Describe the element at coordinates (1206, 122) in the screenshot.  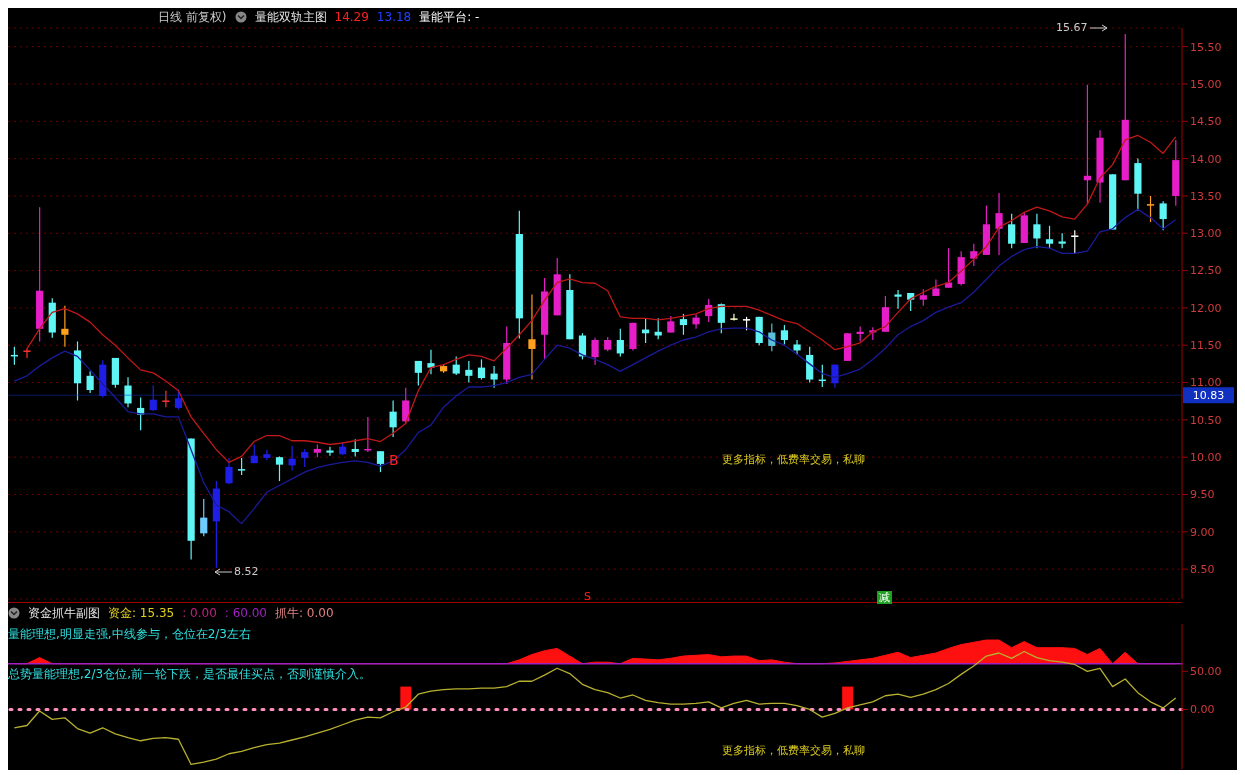
I see `y-tick-label: 14.50` at that location.